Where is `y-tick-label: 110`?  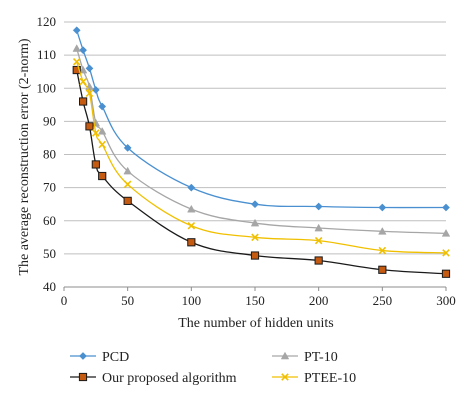 y-tick-label: 110 is located at coordinates (46, 54).